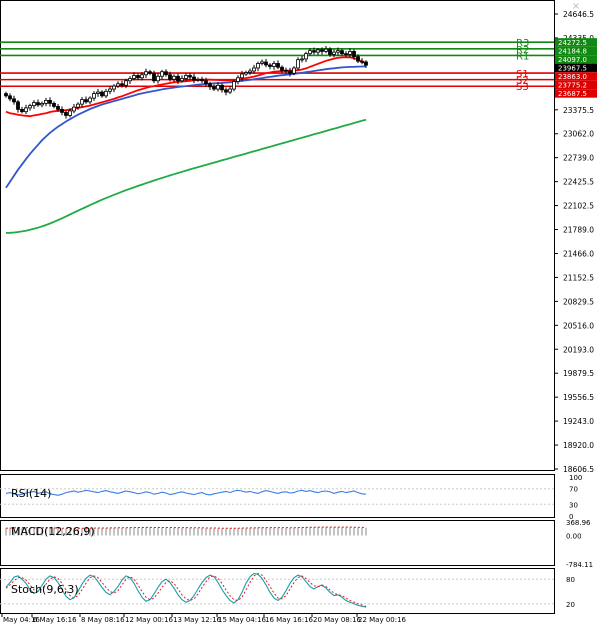 This screenshot has height=625, width=600. What do you see at coordinates (522, 81) in the screenshot?
I see `pivot-label-s2: S2` at bounding box center [522, 81].